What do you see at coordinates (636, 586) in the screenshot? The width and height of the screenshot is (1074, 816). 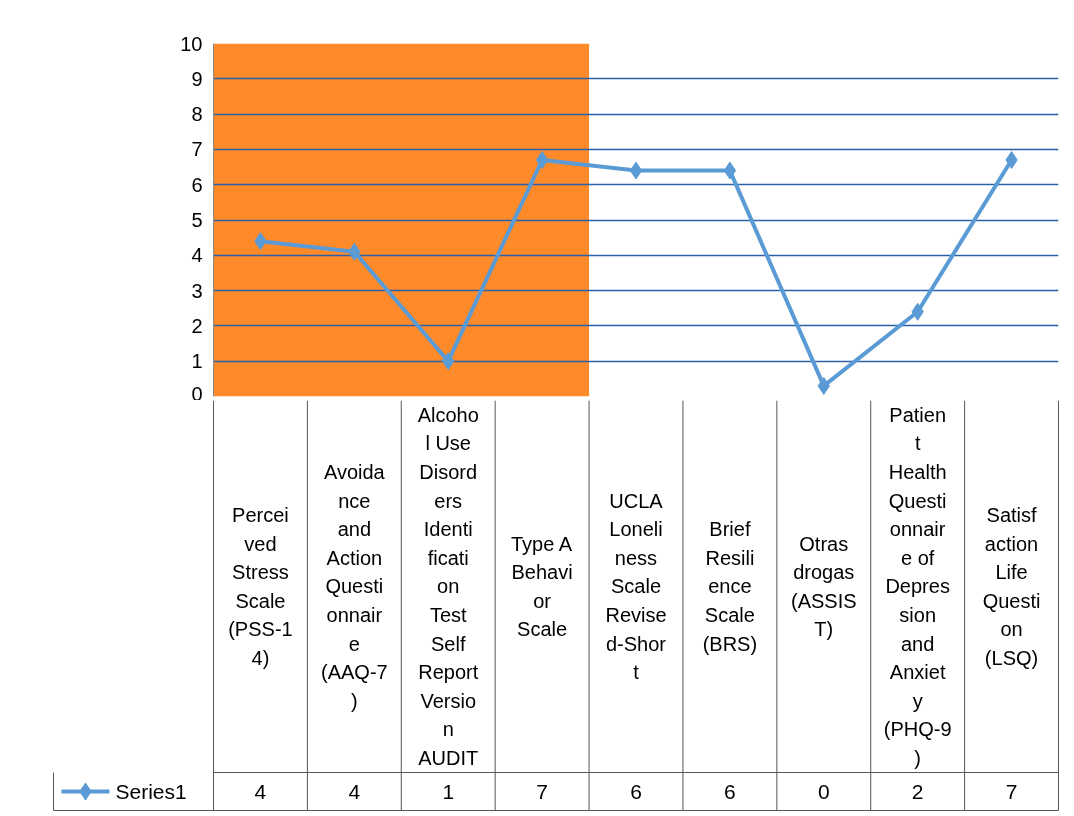 I see `x-tick-label: UCLA Loneliness Scale Revised-Short` at bounding box center [636, 586].